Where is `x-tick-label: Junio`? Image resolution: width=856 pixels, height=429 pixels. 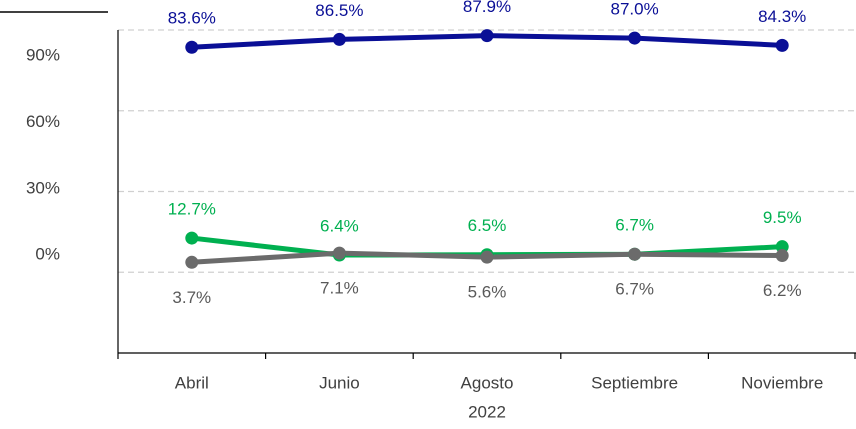
x-tick-label: Junio is located at coordinates (339, 382).